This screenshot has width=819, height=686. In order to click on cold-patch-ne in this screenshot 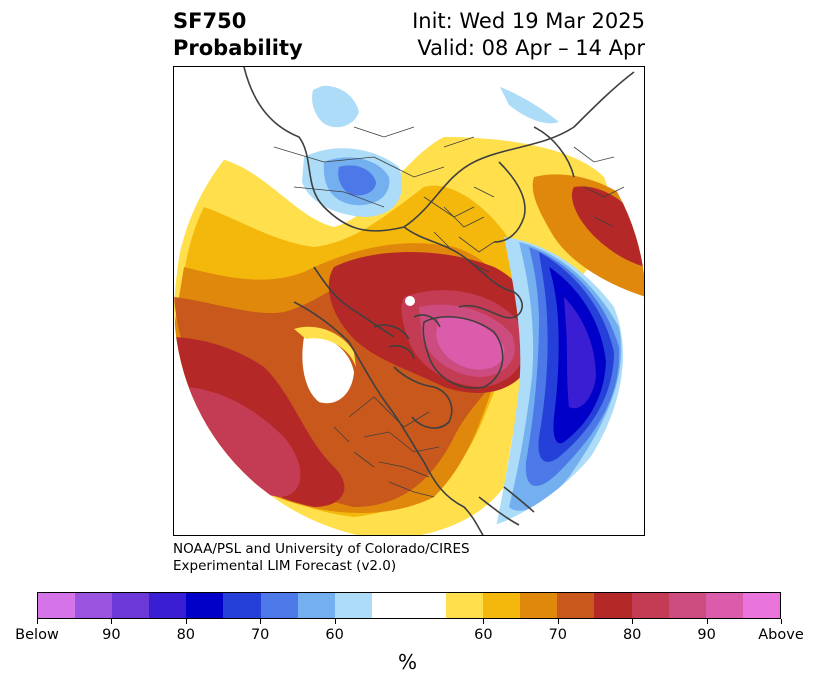, I will do `click(529, 104)`.